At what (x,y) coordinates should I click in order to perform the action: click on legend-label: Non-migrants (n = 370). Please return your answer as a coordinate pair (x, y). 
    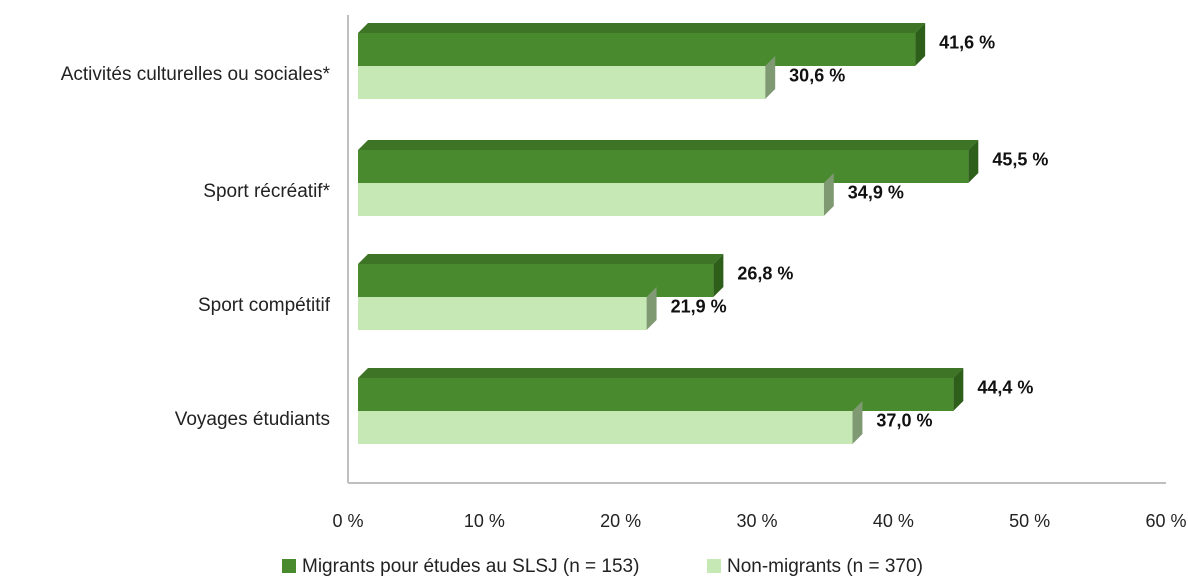
    Looking at the image, I should click on (825, 566).